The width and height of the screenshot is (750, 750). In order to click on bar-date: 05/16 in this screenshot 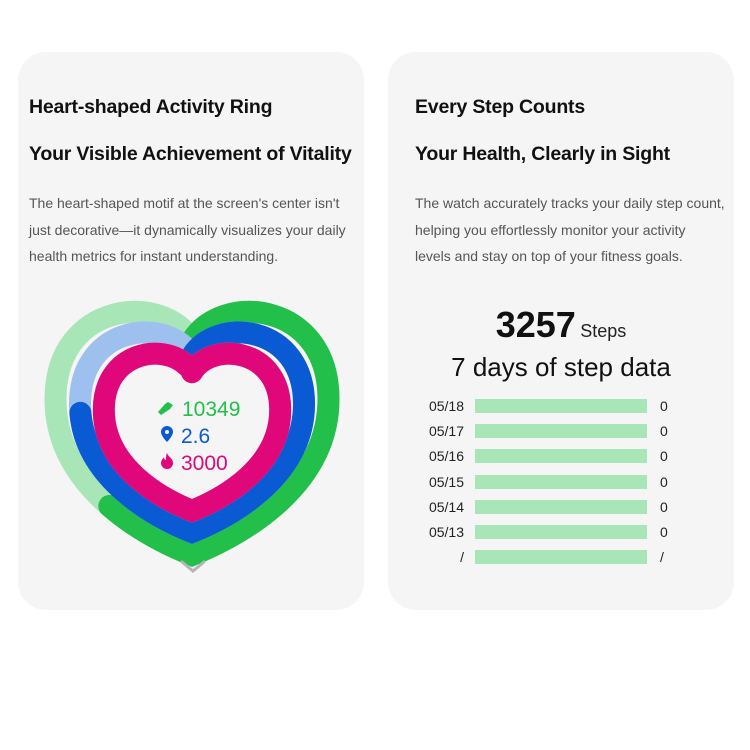, I will do `click(446, 456)`.